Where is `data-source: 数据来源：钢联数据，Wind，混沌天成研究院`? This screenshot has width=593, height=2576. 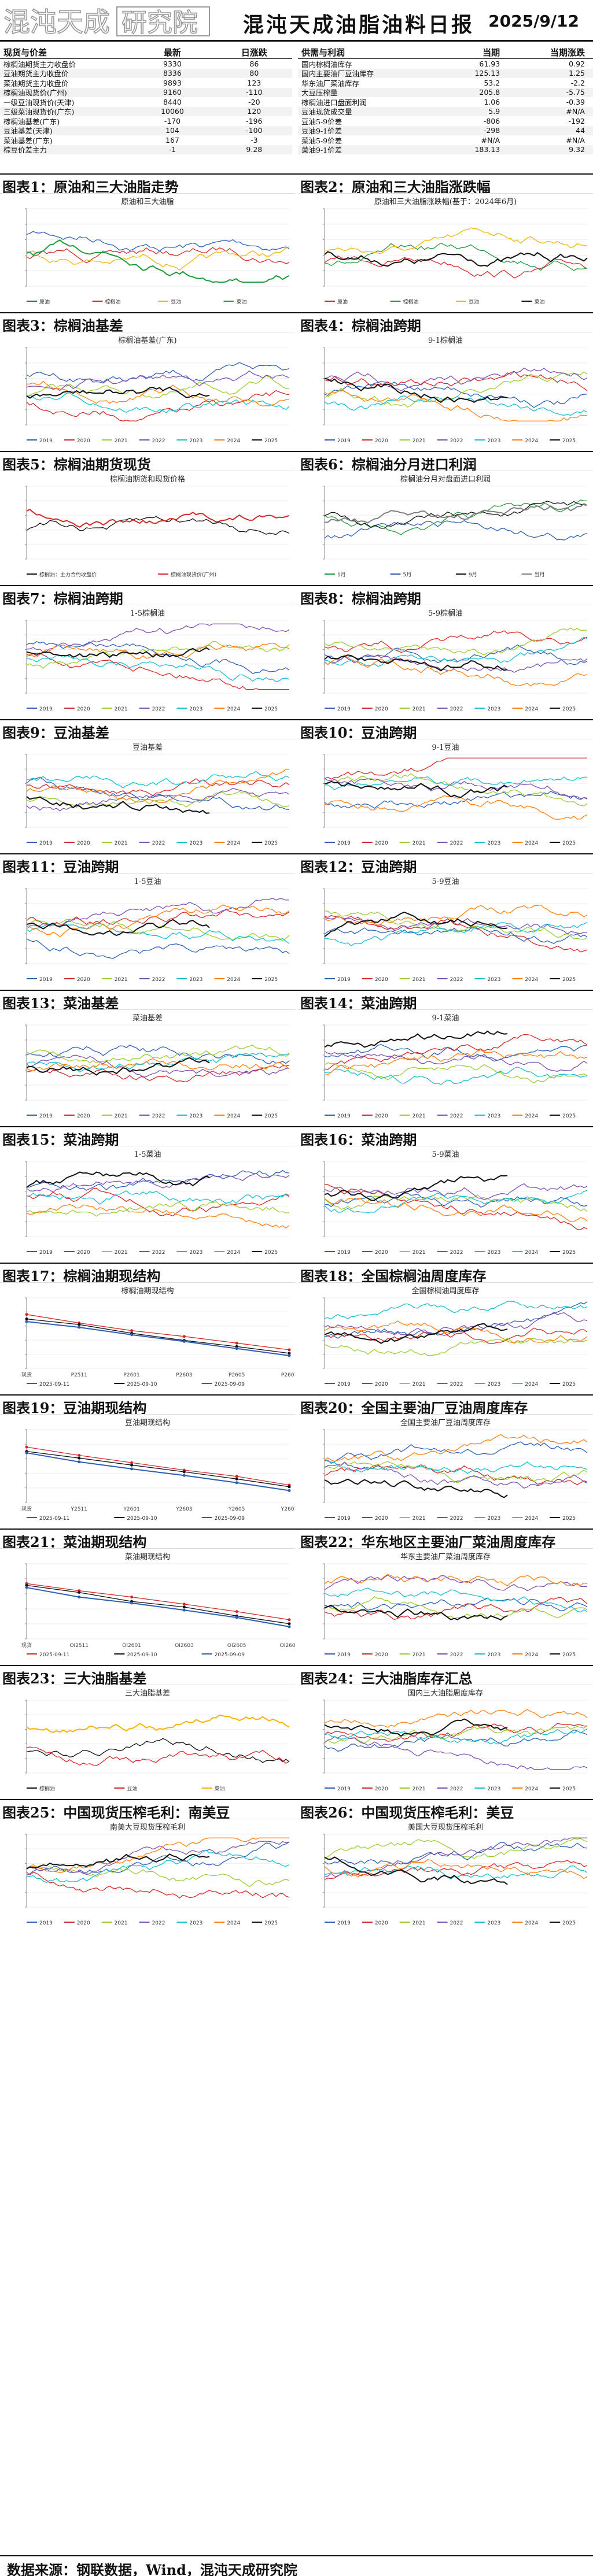
data-source: 数据来源：钢联数据，Wind，混沌天成研究院 is located at coordinates (152, 2569).